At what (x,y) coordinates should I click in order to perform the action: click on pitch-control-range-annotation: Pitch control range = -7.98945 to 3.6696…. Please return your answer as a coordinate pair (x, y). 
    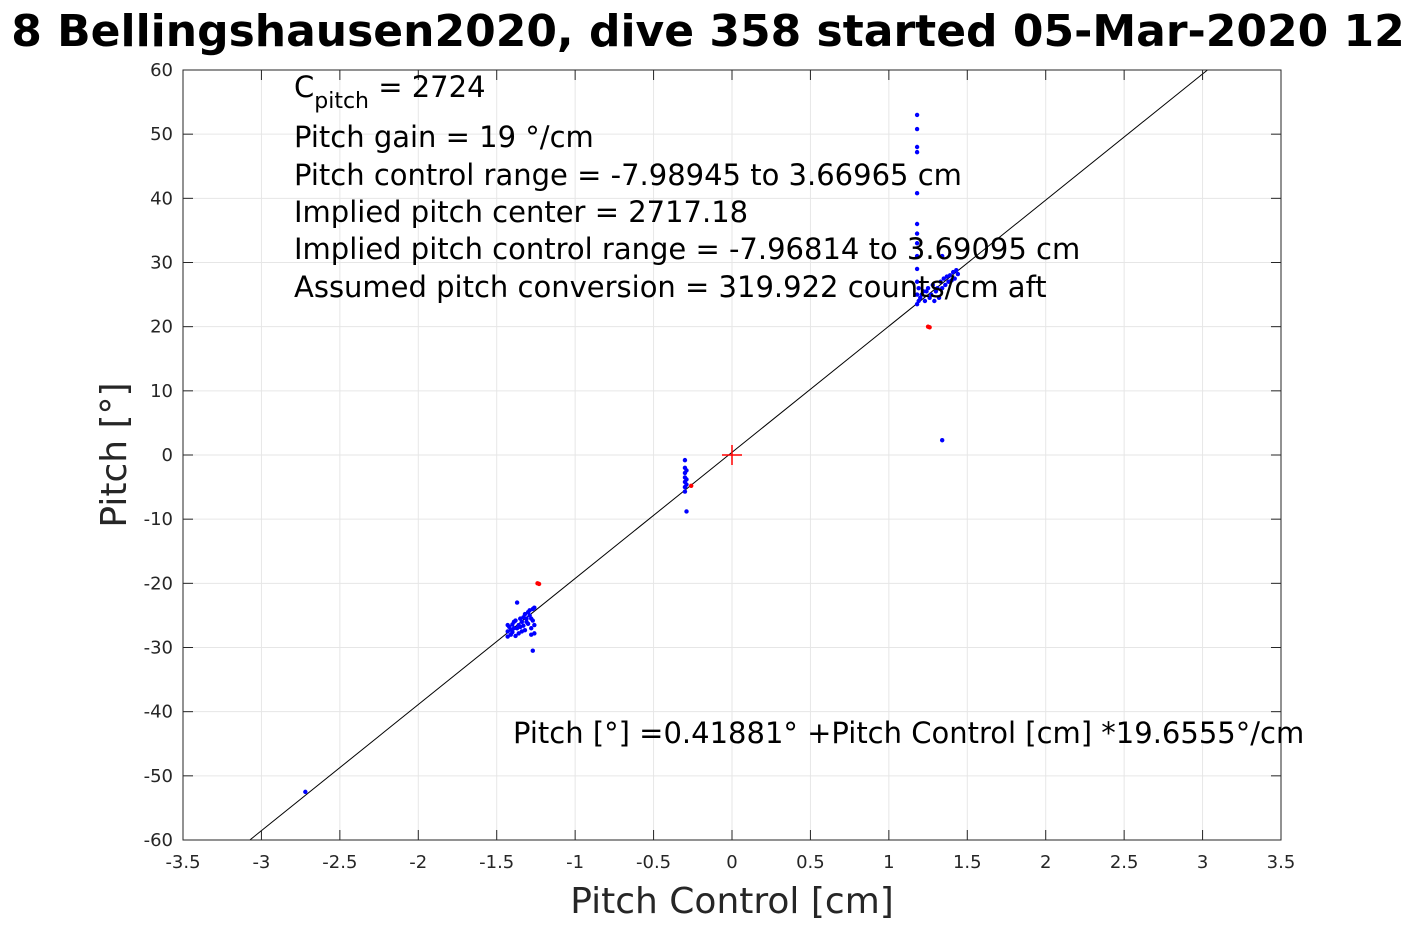
    Looking at the image, I should click on (628, 175).